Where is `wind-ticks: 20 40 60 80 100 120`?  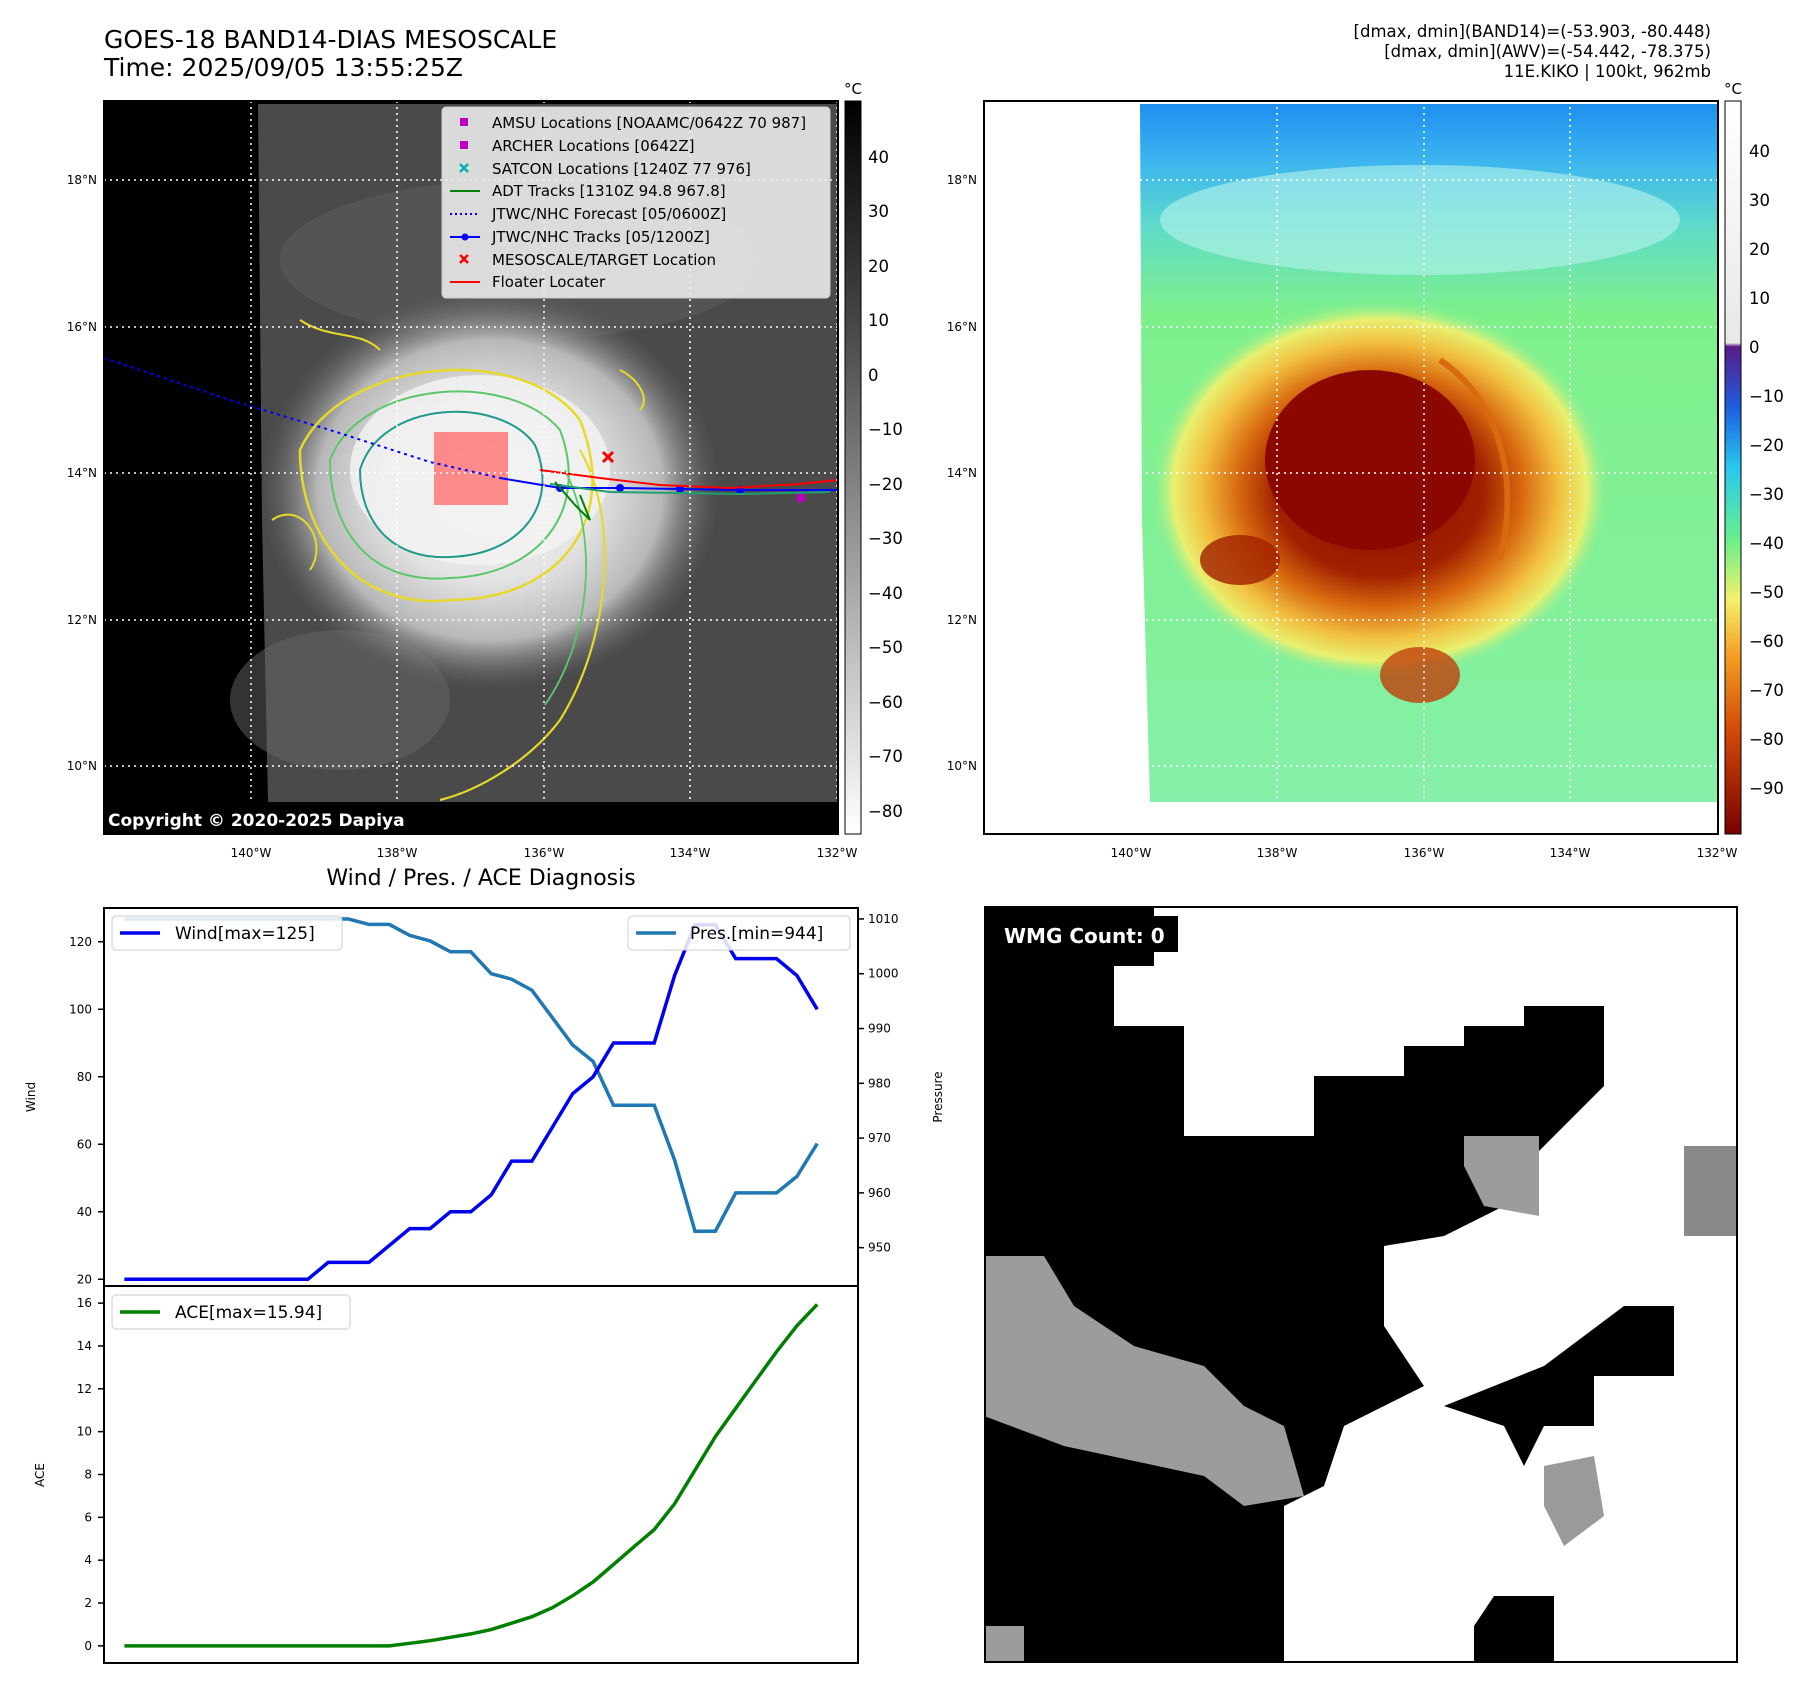
wind-ticks: 20 40 60 80 100 120 is located at coordinates (86, 1110).